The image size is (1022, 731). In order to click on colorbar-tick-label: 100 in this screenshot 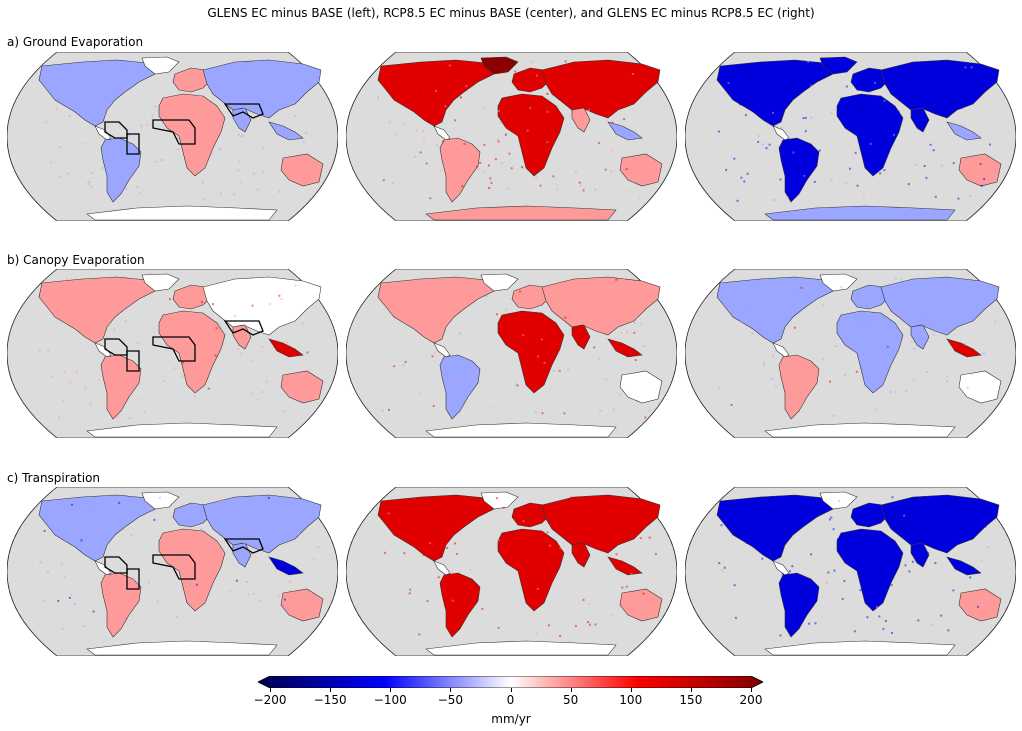, I will do `click(631, 700)`.